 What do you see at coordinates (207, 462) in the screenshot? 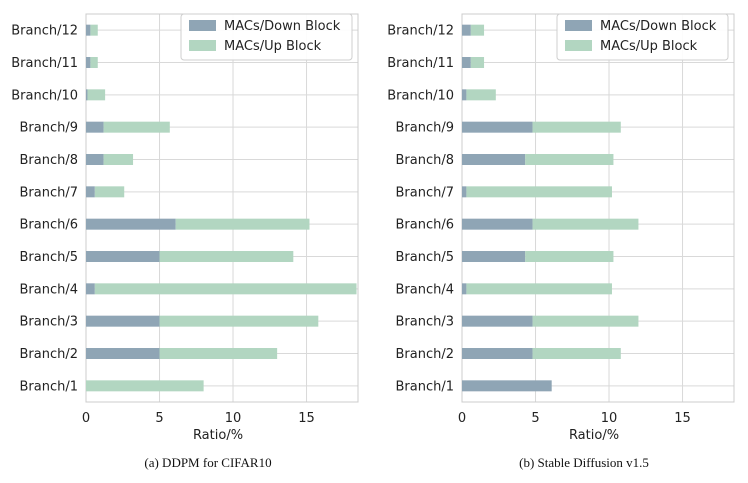
I see `panel-caption: (a) DDPM for CIFAR10` at bounding box center [207, 462].